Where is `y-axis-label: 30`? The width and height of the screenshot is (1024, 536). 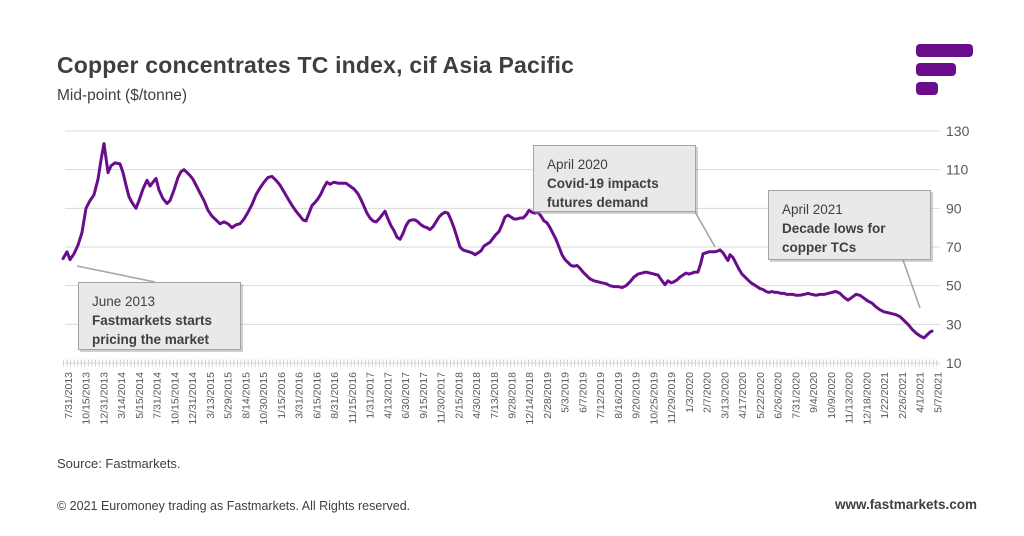 y-axis-label: 30 is located at coordinates (954, 324).